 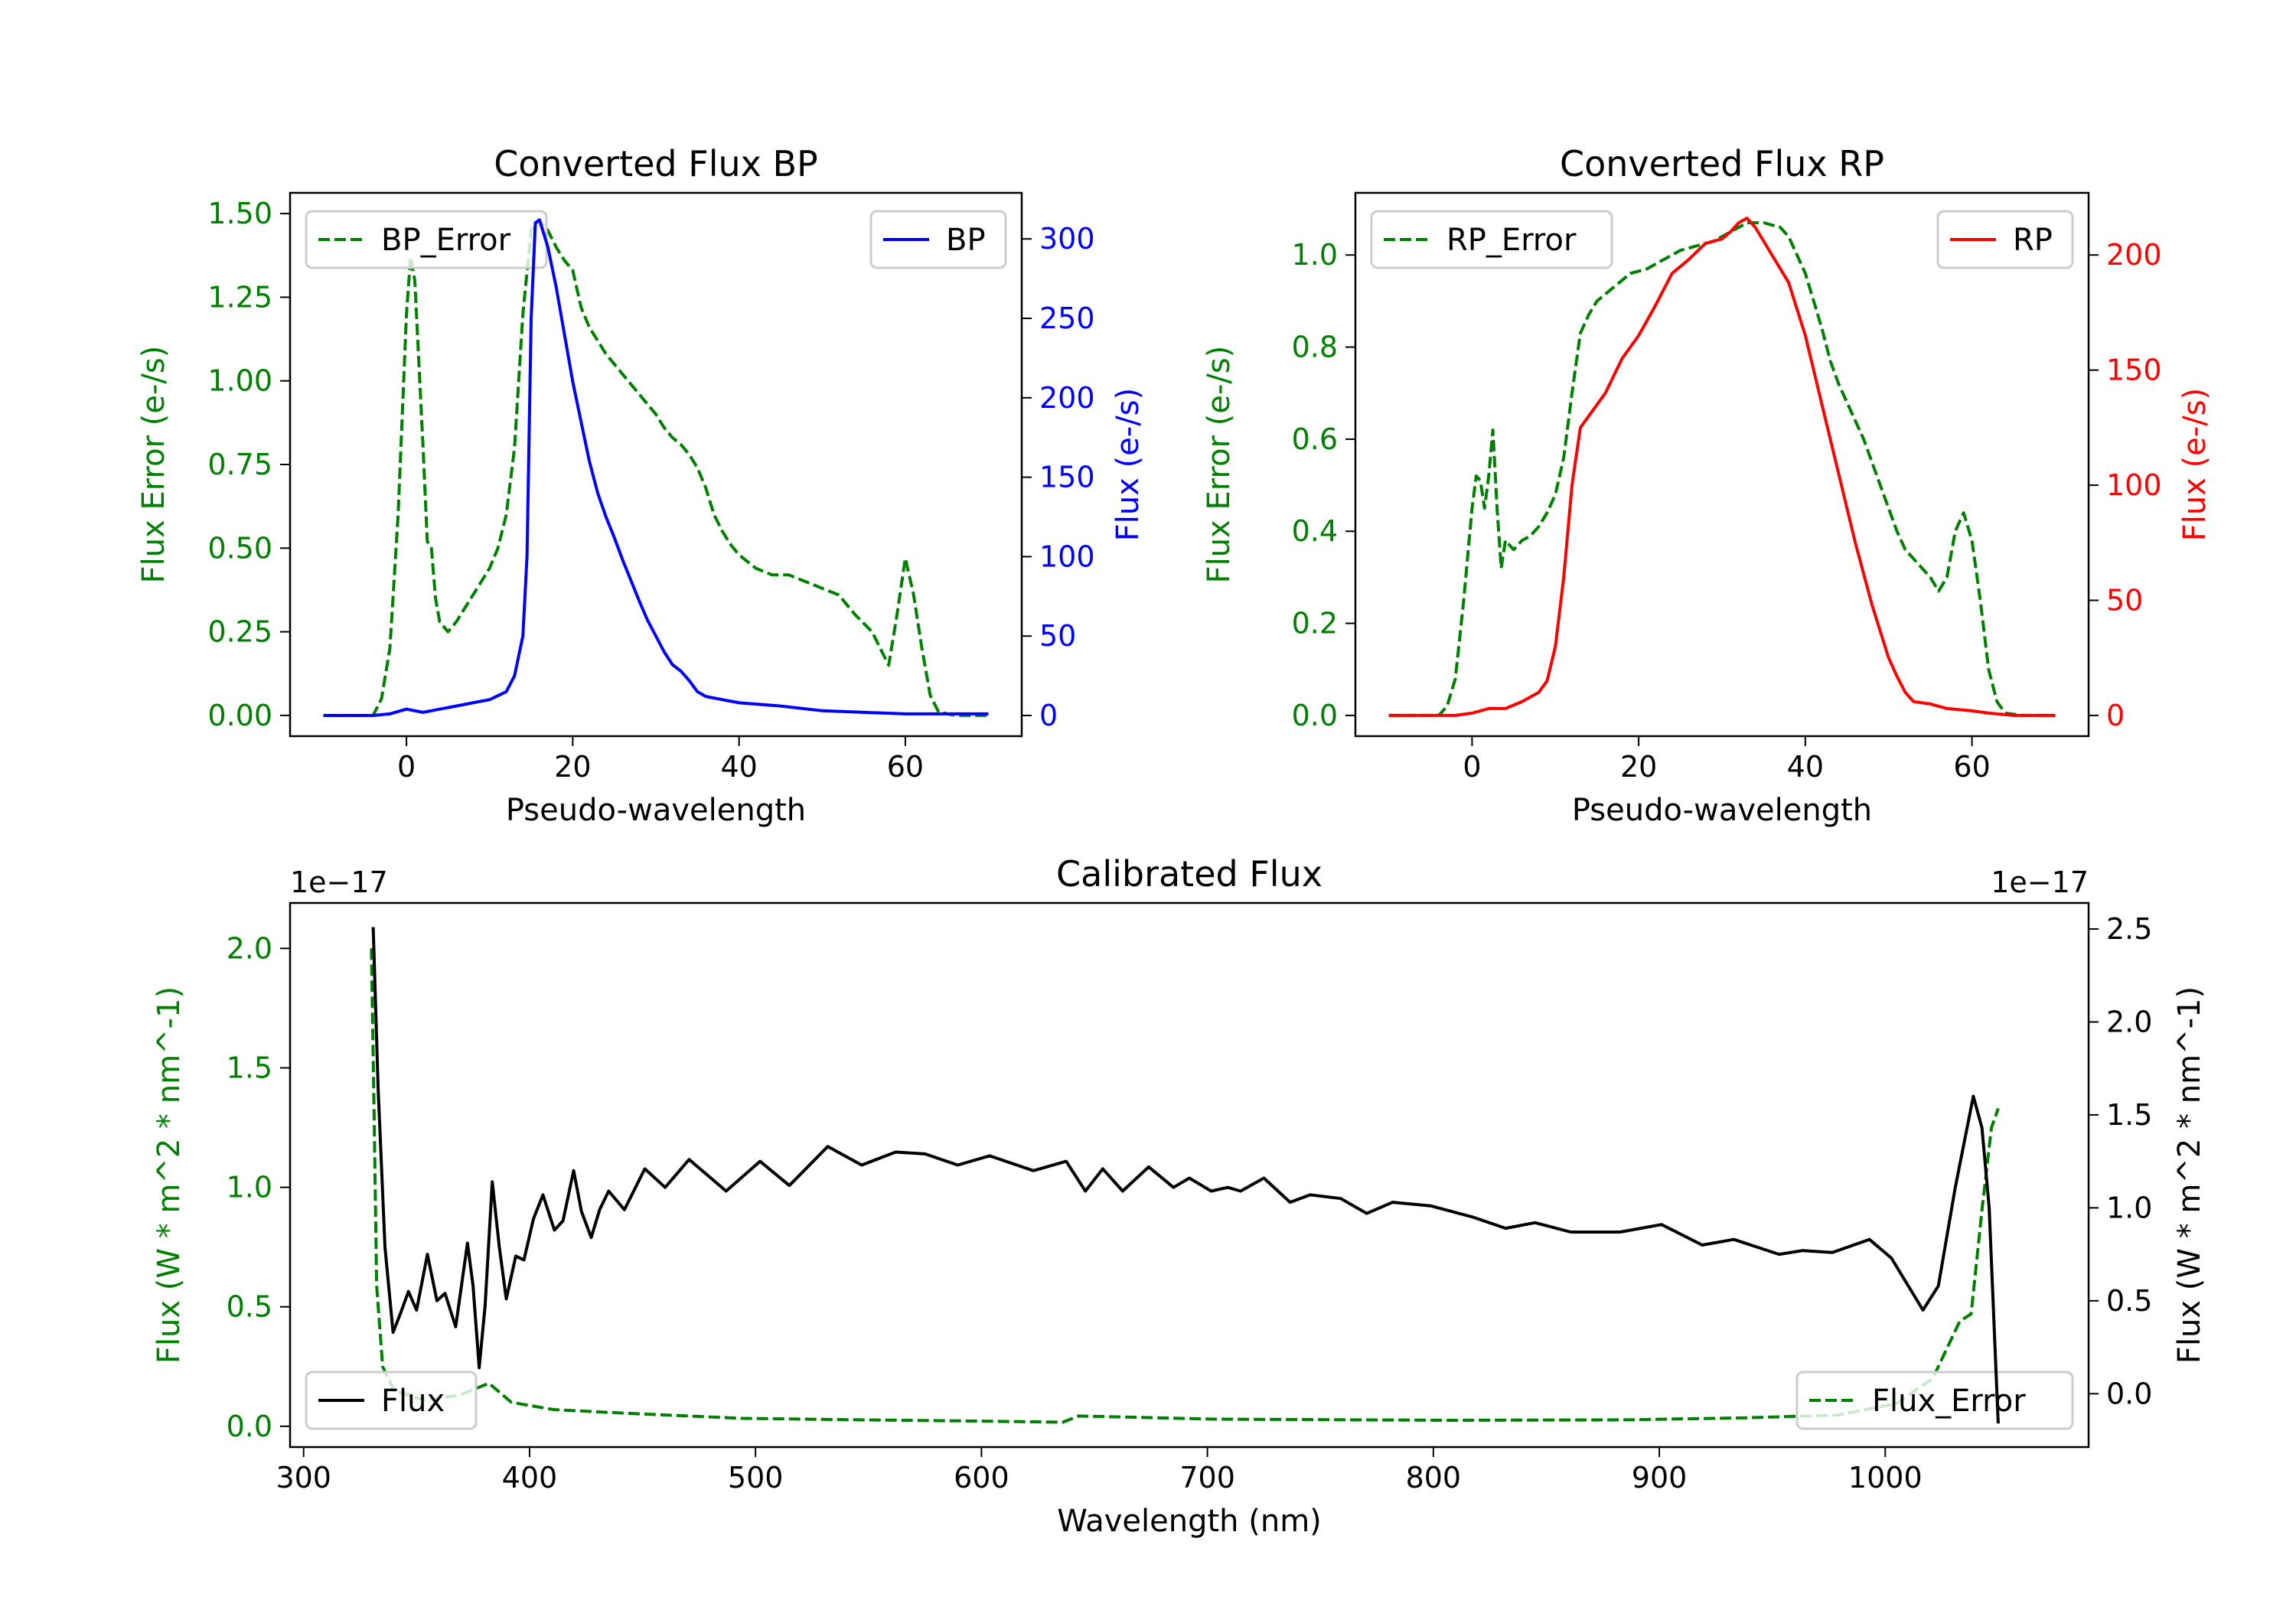 I want to click on legend-flux-error: Flux_Error, so click(x=1934, y=1400).